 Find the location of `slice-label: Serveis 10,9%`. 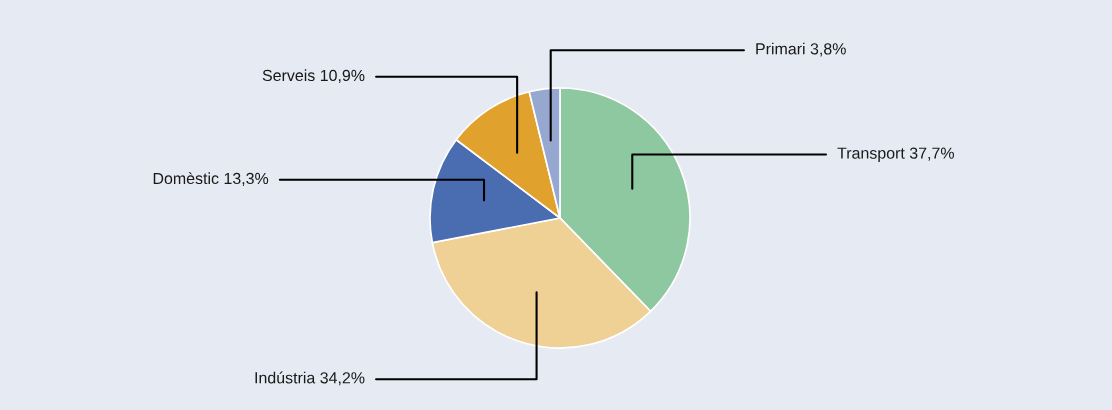

slice-label: Serveis 10,9% is located at coordinates (313, 76).